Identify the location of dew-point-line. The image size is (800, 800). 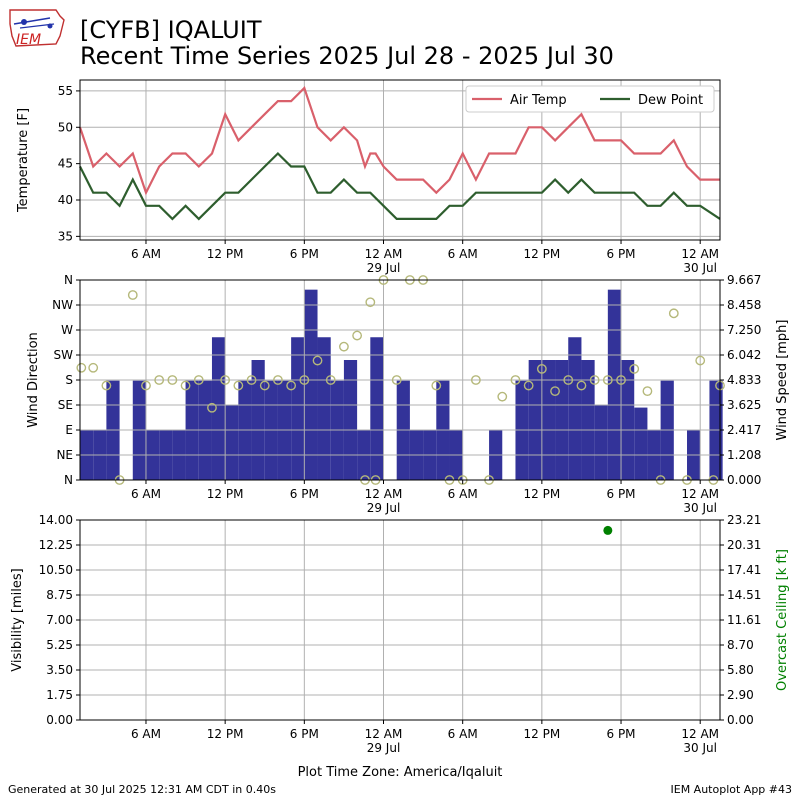
(400, 186).